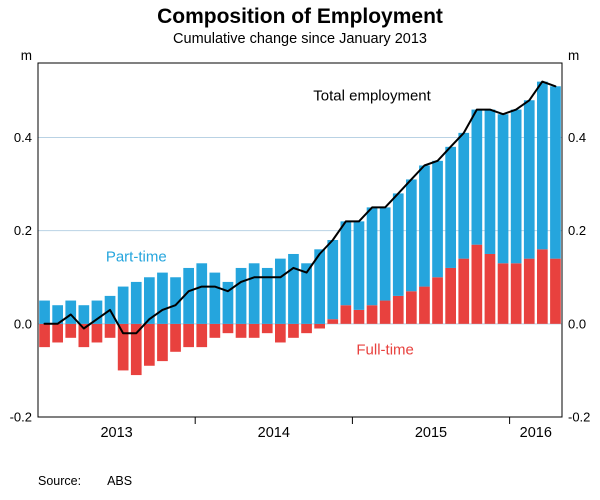 This screenshot has width=600, height=500. Describe the element at coordinates (23, 230) in the screenshot. I see `y-tick-label-left: 0.2` at that location.